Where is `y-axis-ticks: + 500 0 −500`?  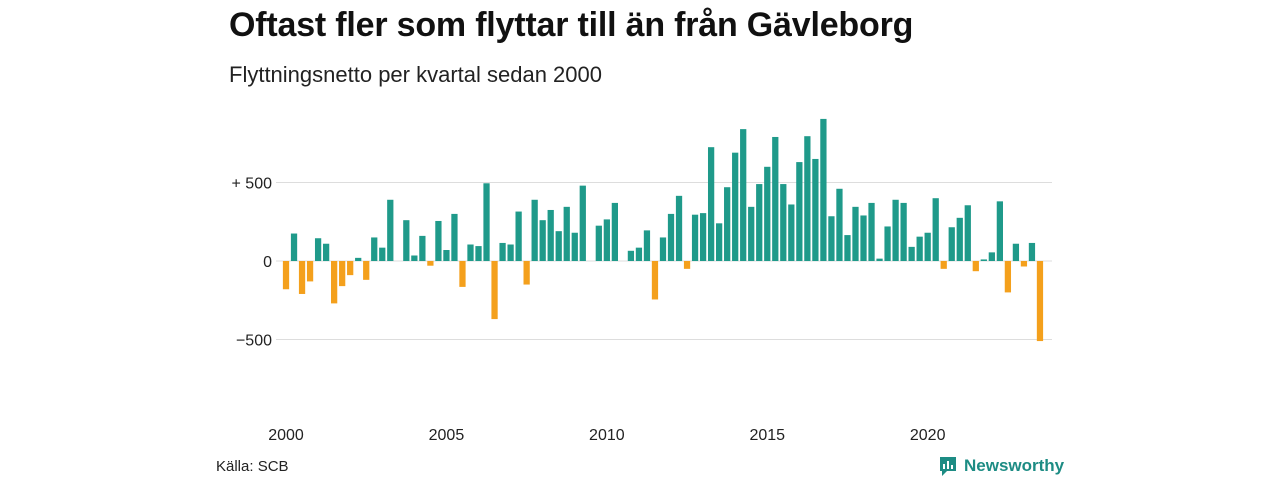 y-axis-ticks: + 500 0 −500 is located at coordinates (252, 263).